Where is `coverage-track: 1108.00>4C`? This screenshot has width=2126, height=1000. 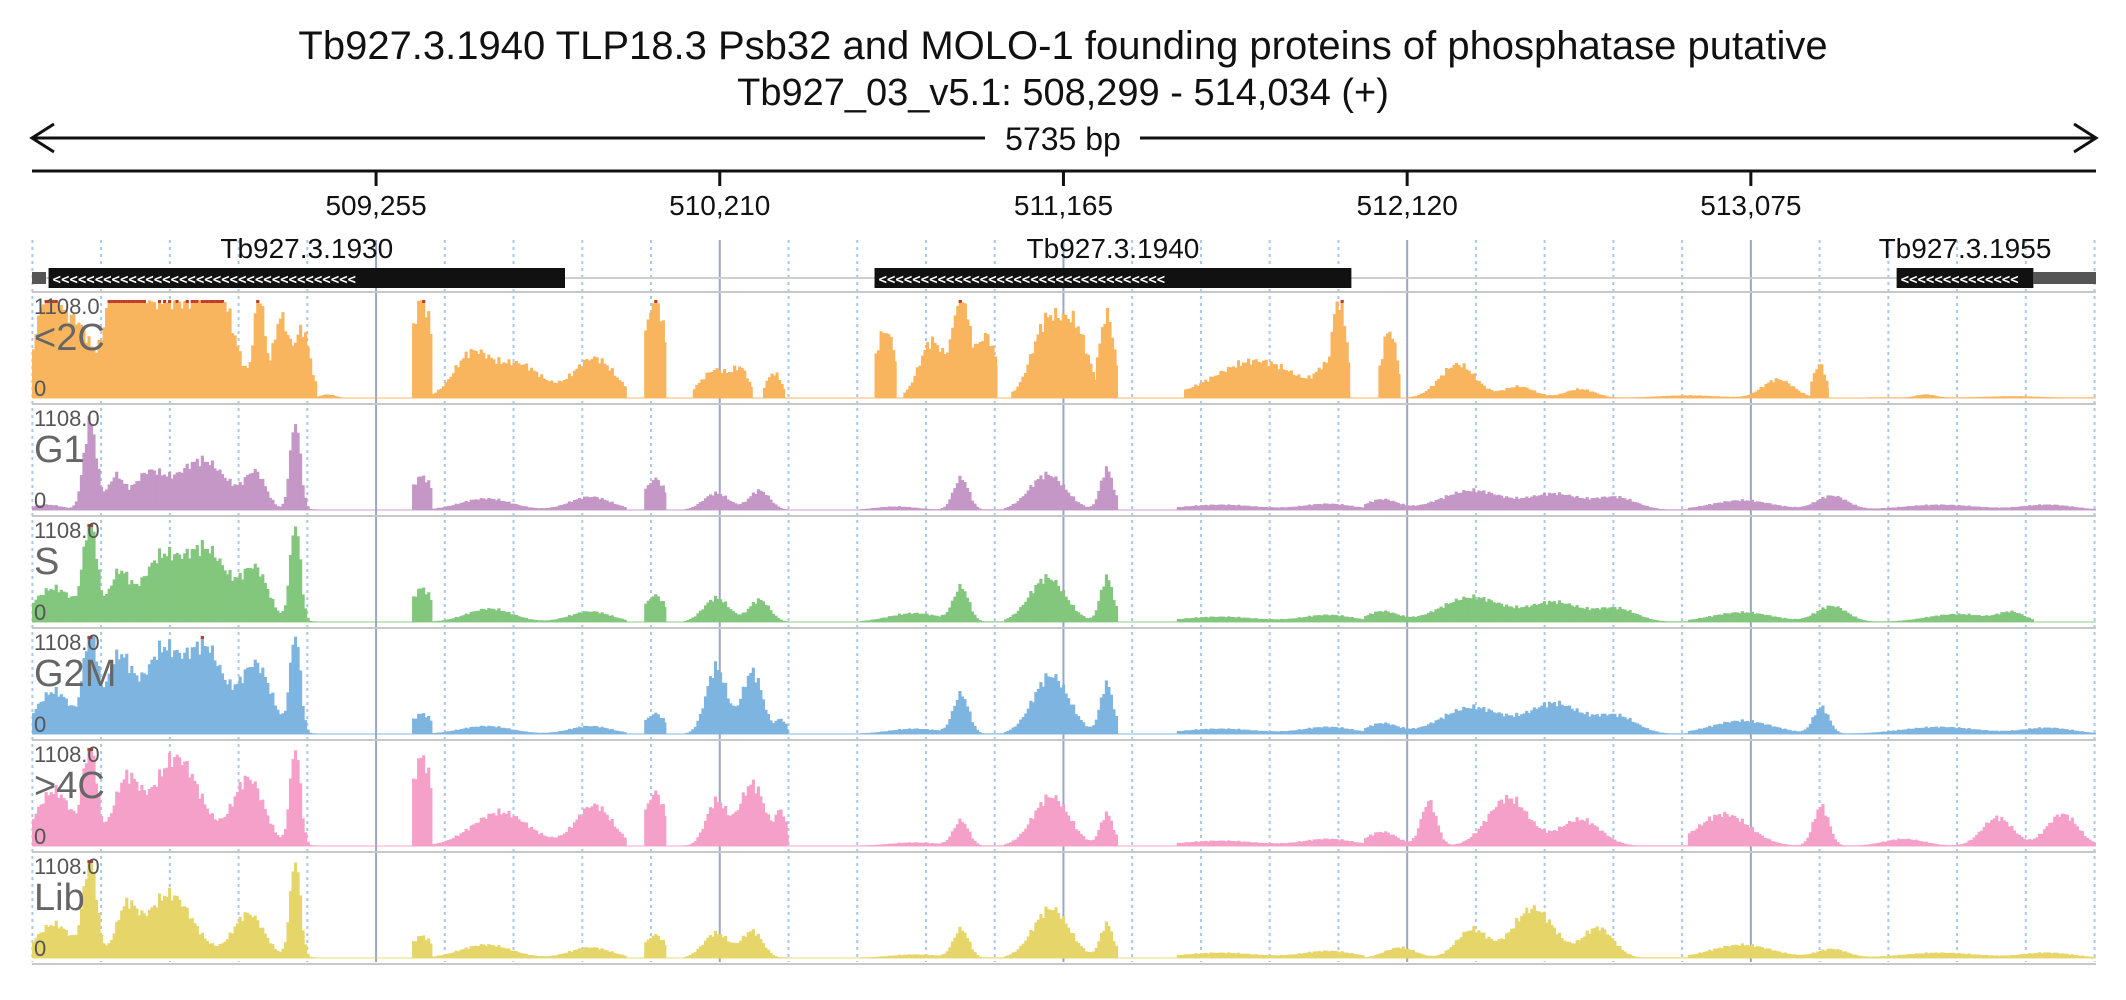
coverage-track: 1108.00>4C is located at coordinates (1064, 794).